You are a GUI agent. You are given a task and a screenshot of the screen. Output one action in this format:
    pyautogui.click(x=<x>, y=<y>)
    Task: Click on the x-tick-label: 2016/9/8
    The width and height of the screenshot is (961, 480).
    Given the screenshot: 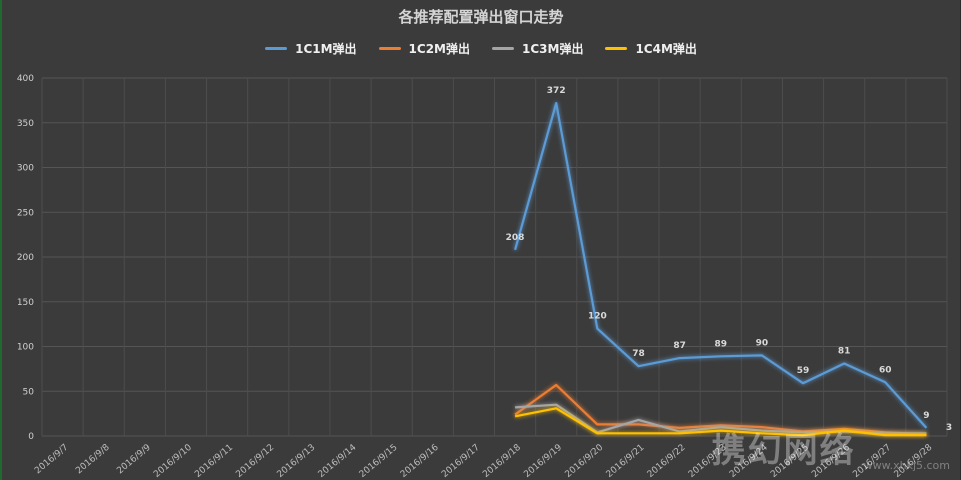 What is the action you would take?
    pyautogui.click(x=93, y=459)
    